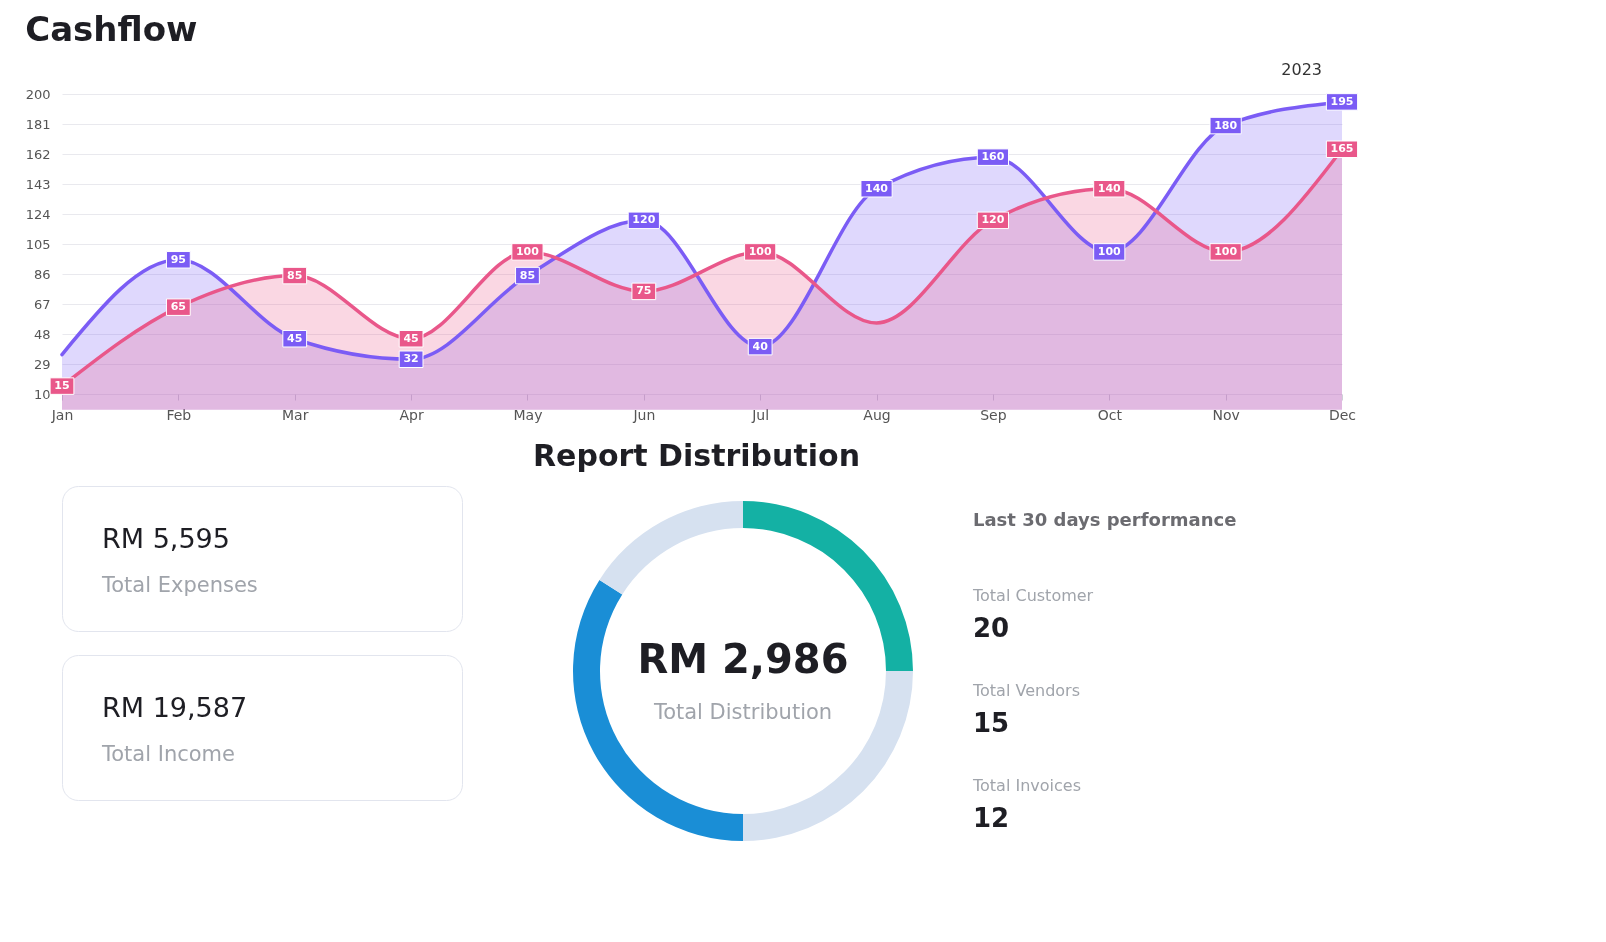 The image size is (1606, 942). What do you see at coordinates (742, 712) in the screenshot?
I see `text: Total Distribution` at bounding box center [742, 712].